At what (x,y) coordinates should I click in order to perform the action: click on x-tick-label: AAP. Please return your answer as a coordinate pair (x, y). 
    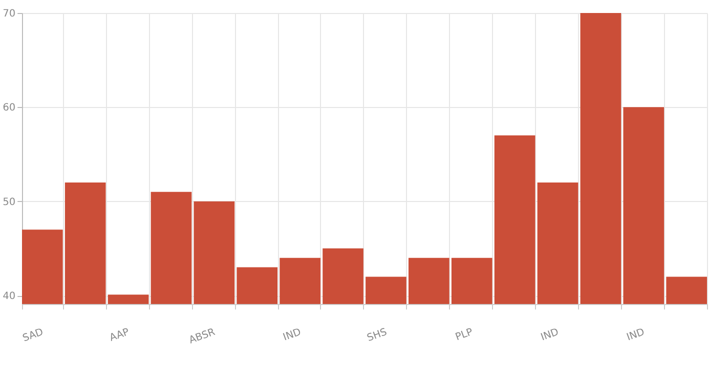
    Looking at the image, I should click on (119, 335).